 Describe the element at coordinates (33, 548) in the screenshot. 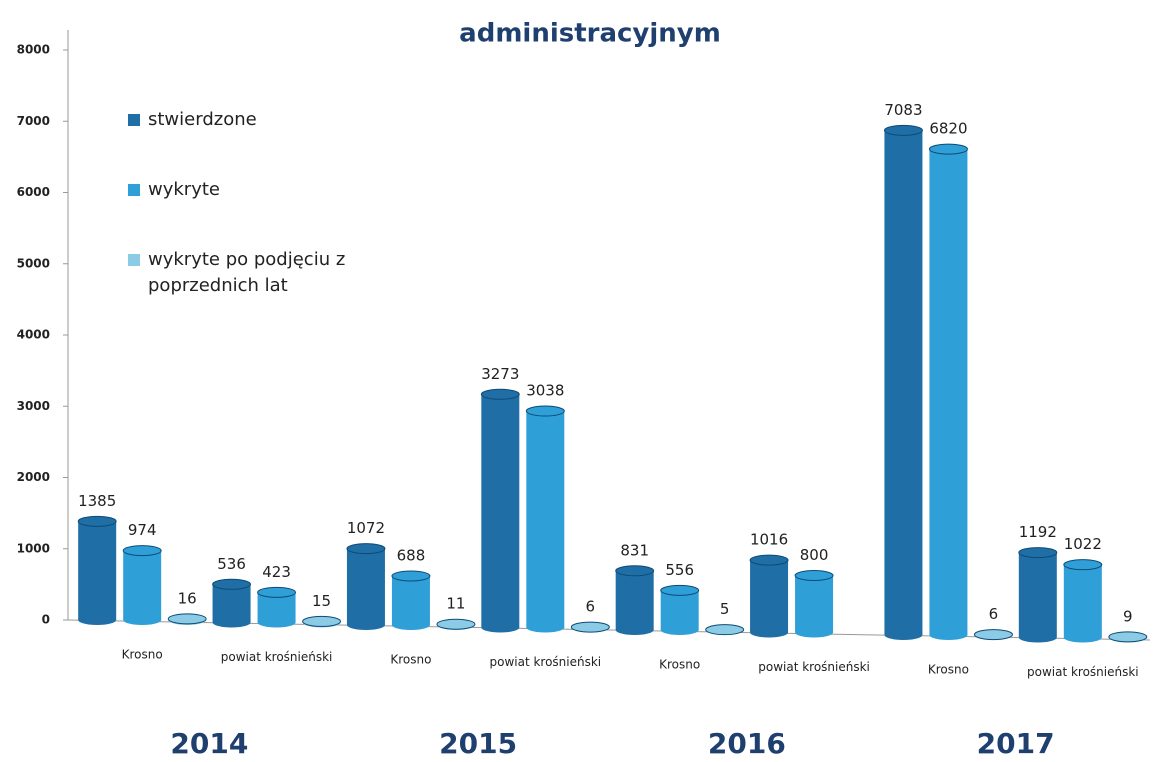

I see `y-tick-label: 1000` at that location.